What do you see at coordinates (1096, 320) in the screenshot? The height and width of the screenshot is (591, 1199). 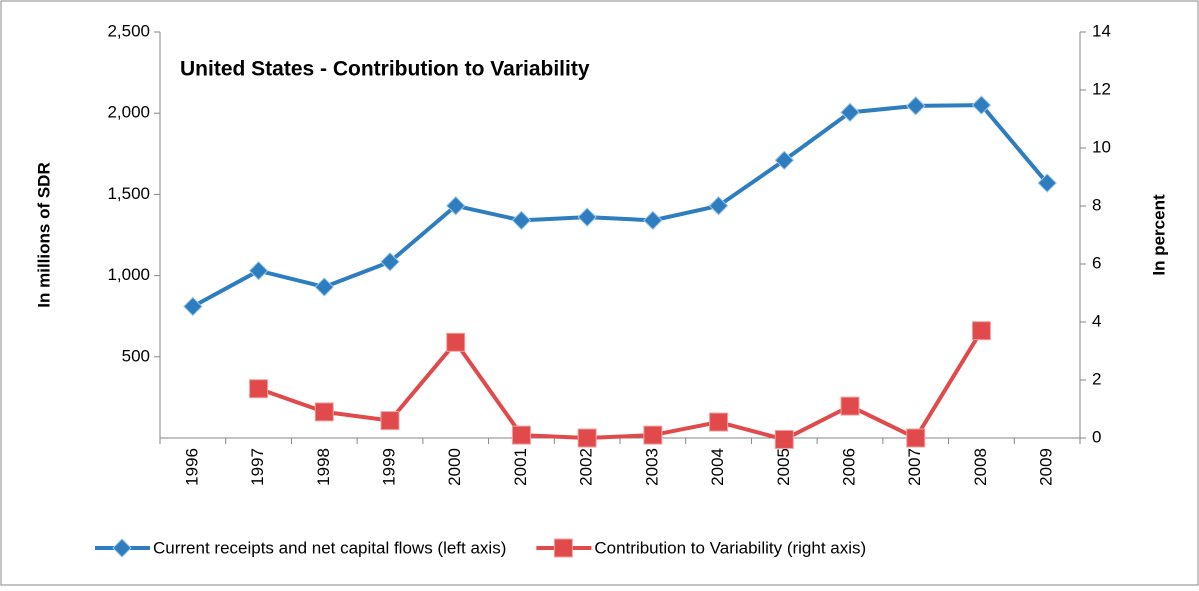 I see `y2-tick-label: 4` at bounding box center [1096, 320].